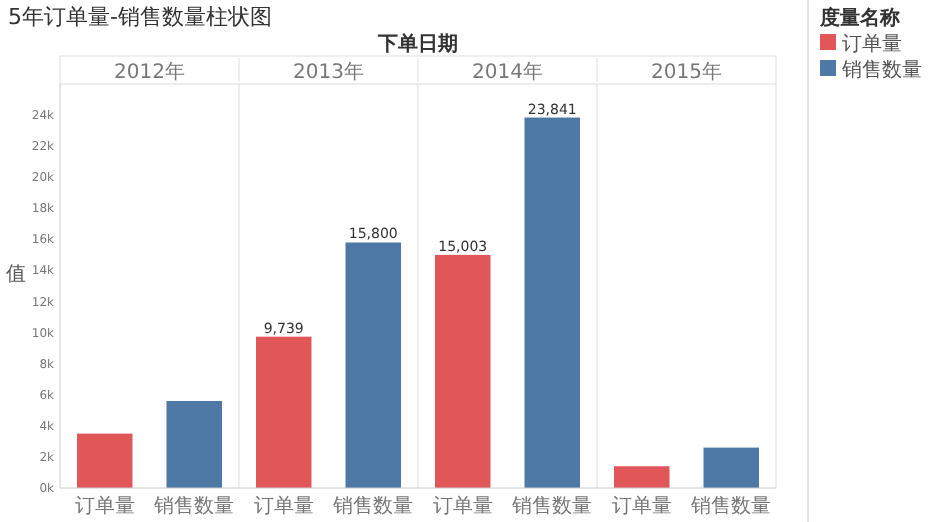  I want to click on legend-label: 订单量, so click(872, 44).